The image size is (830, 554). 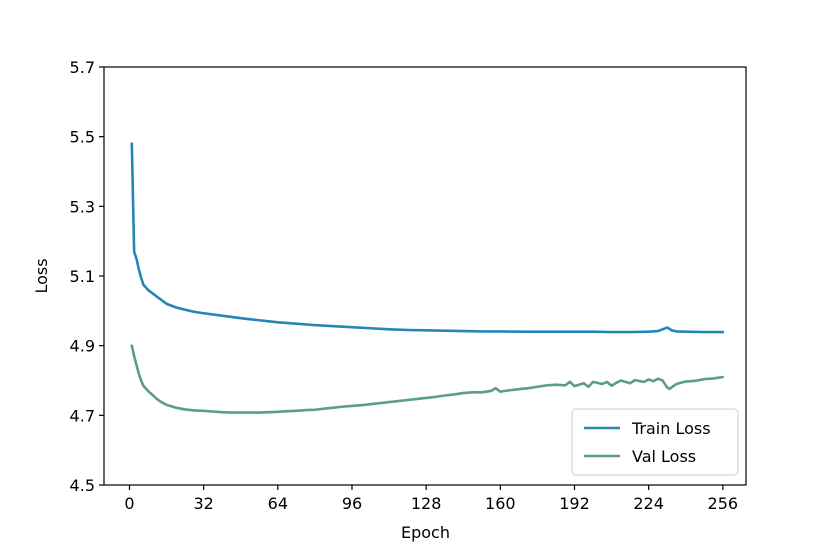 I want to click on y-tick-label: 5.5, so click(x=82, y=137).